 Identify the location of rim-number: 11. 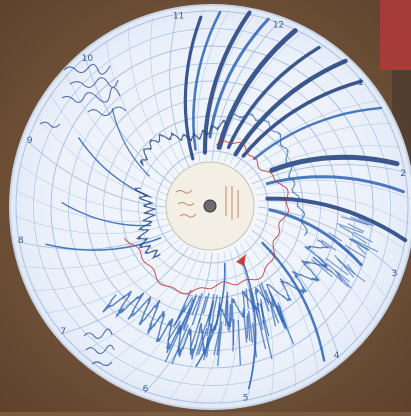
(178, 16).